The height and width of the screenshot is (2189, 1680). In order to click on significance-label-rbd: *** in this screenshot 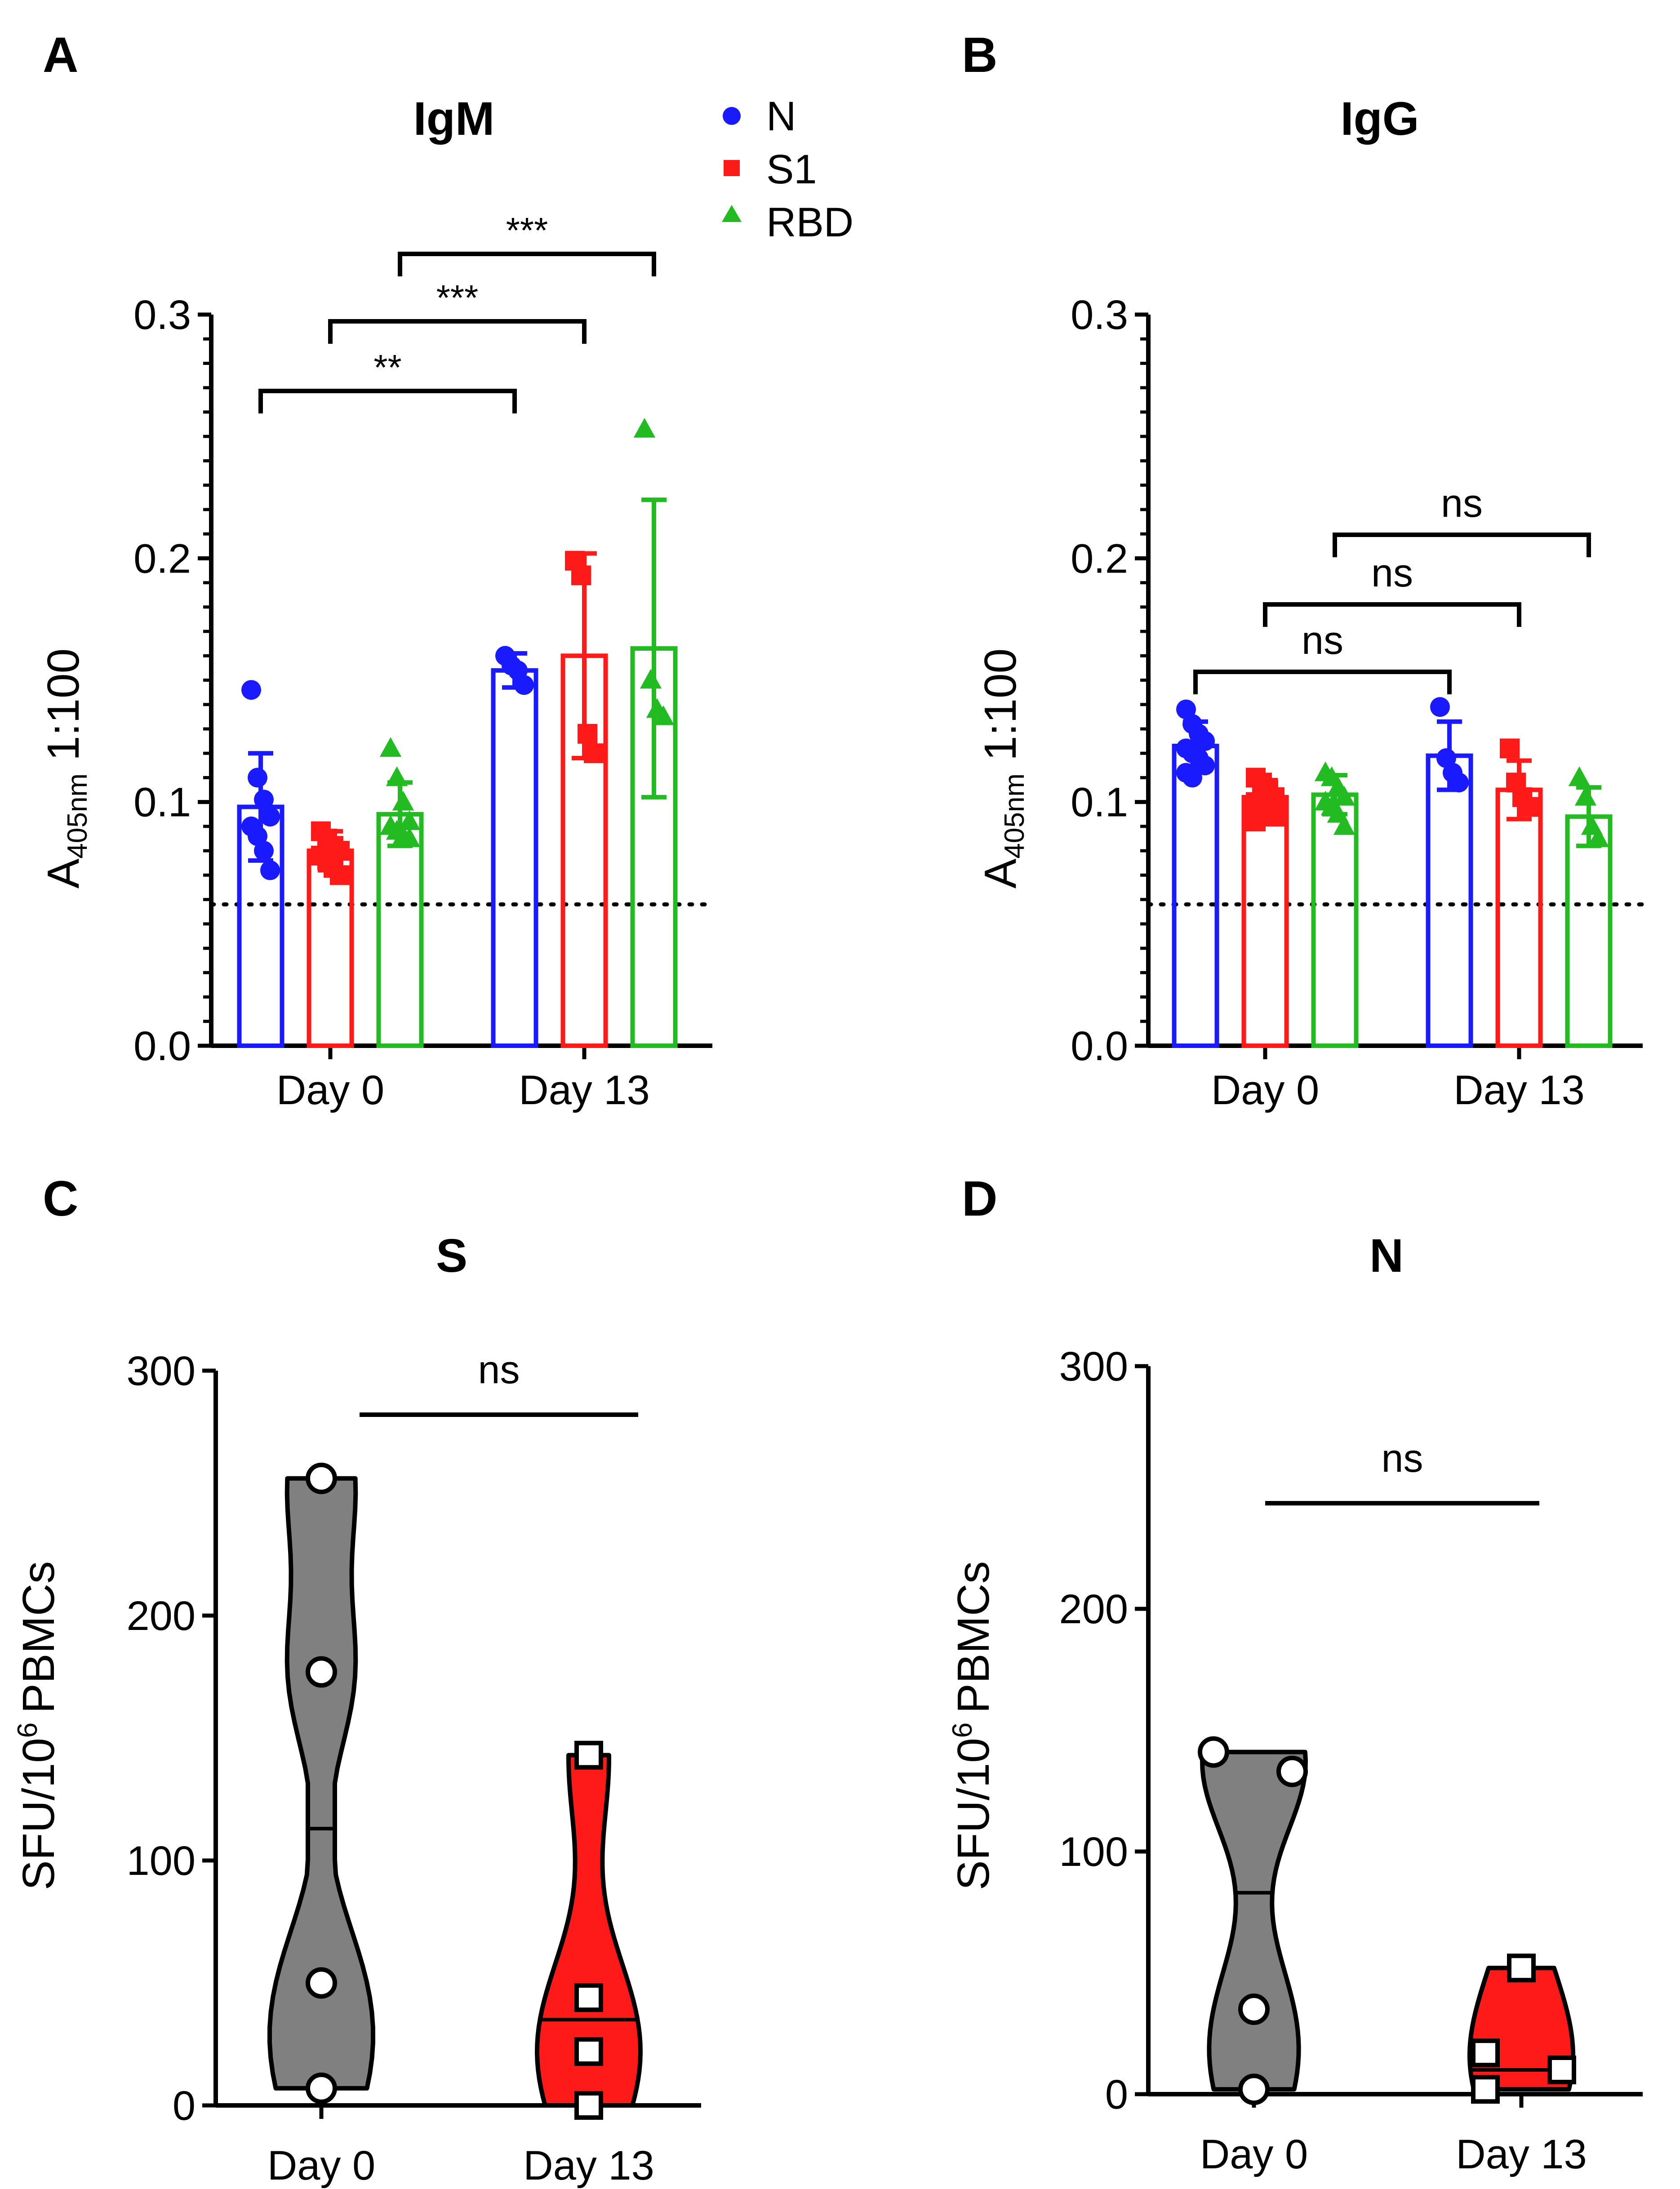, I will do `click(527, 230)`.